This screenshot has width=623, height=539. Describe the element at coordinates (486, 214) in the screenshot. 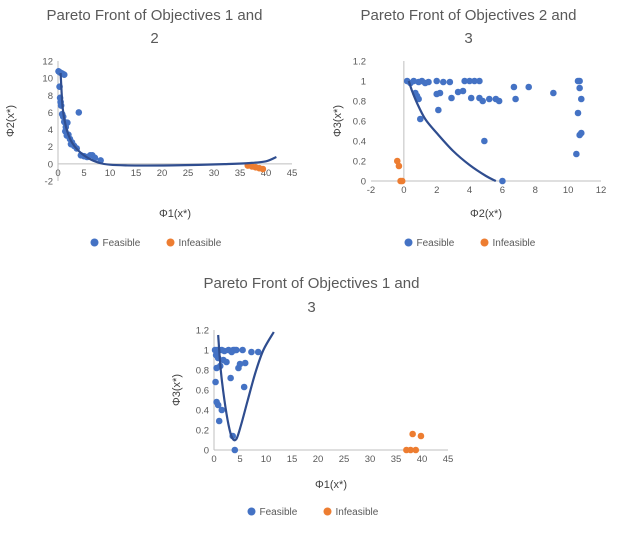

I see `x-axis-label: Φ2(x*)` at that location.